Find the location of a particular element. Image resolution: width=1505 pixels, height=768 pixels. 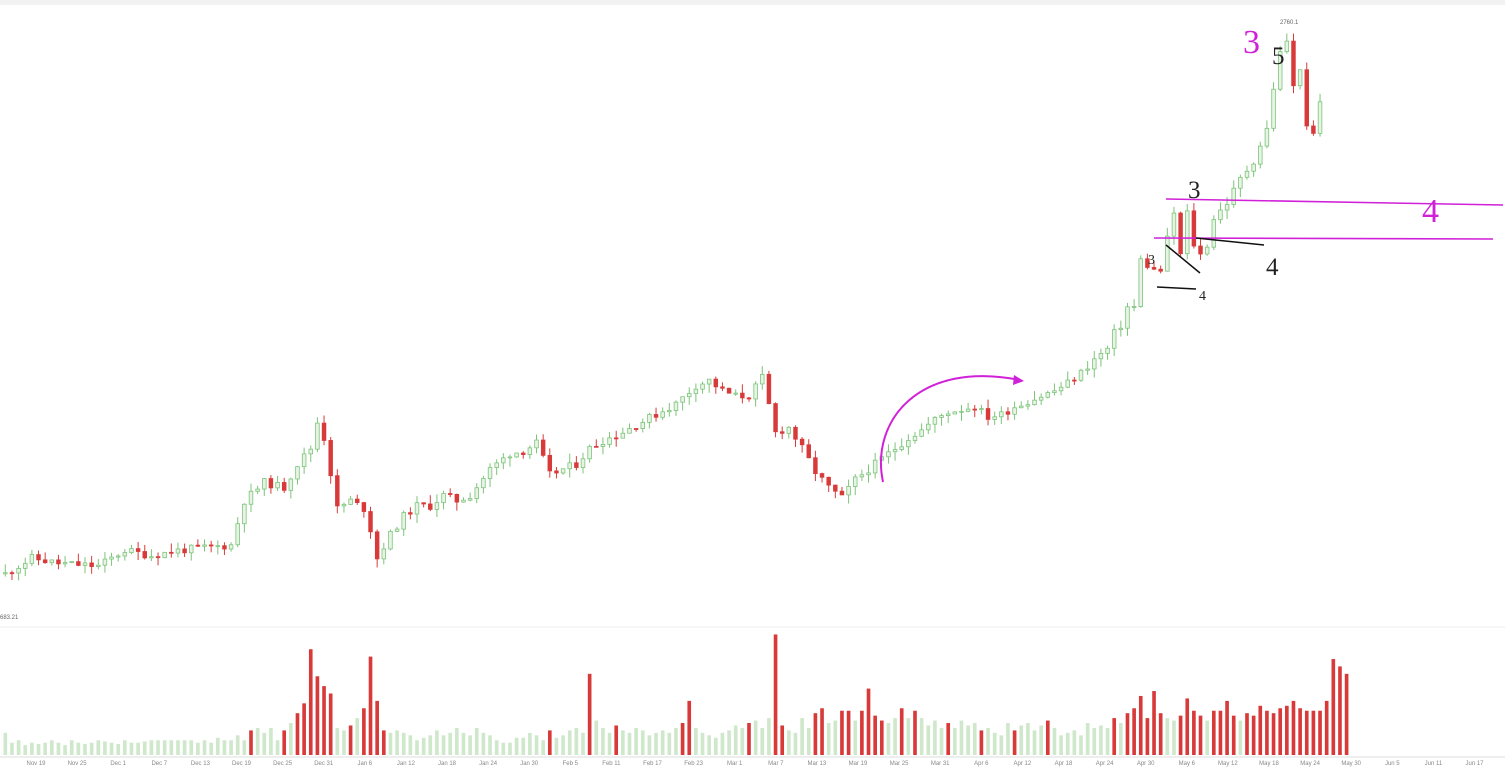

x-tick-label: Jan 24 is located at coordinates (488, 764).